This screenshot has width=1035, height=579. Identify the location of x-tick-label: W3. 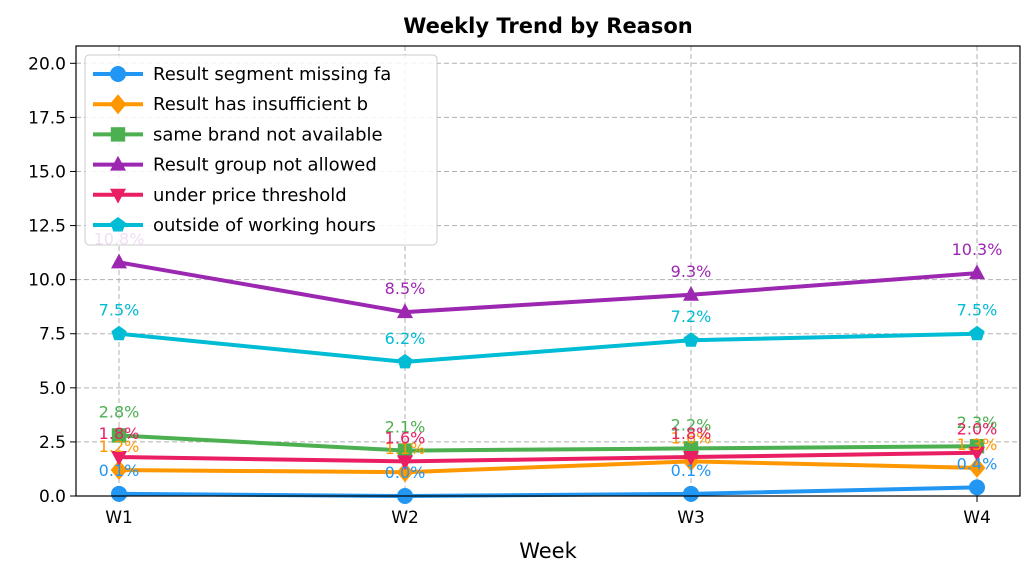
(691, 518).